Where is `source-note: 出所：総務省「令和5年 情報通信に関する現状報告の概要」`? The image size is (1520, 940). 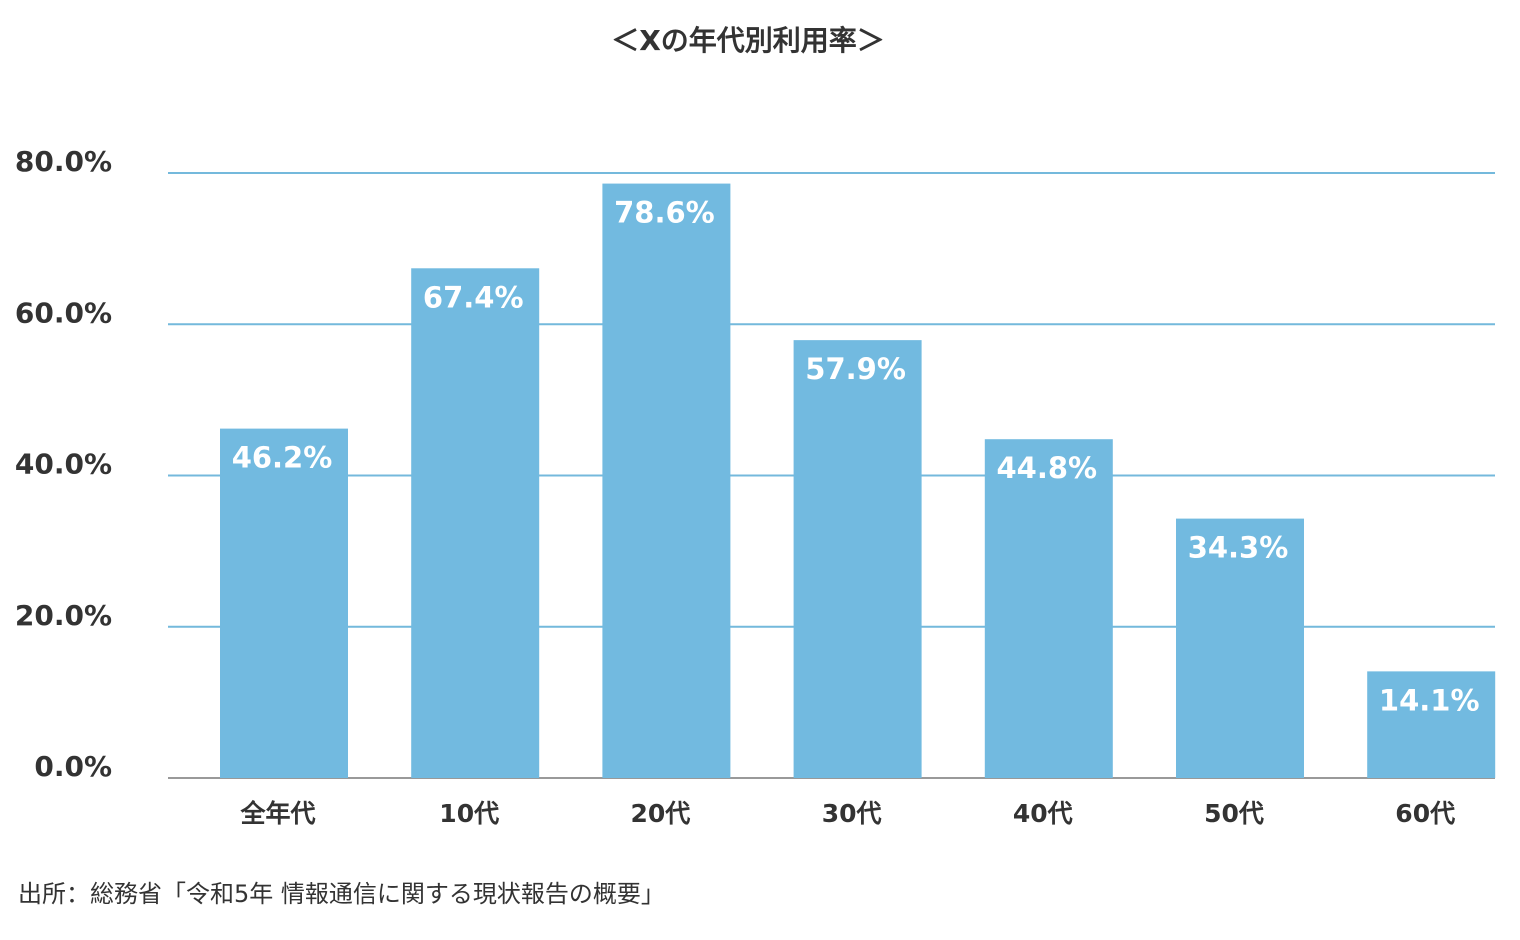 source-note: 出所：総務省「令和5年 情報通信に関する現状報告の概要」 is located at coordinates (341, 894).